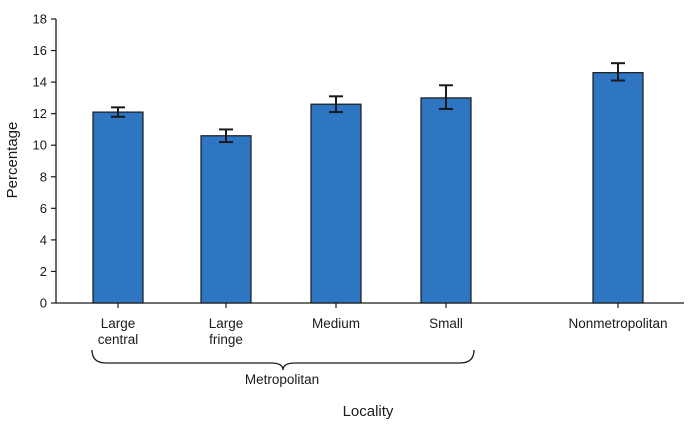 This screenshot has height=429, width=694. I want to click on x-category-label: Large central, so click(118, 331).